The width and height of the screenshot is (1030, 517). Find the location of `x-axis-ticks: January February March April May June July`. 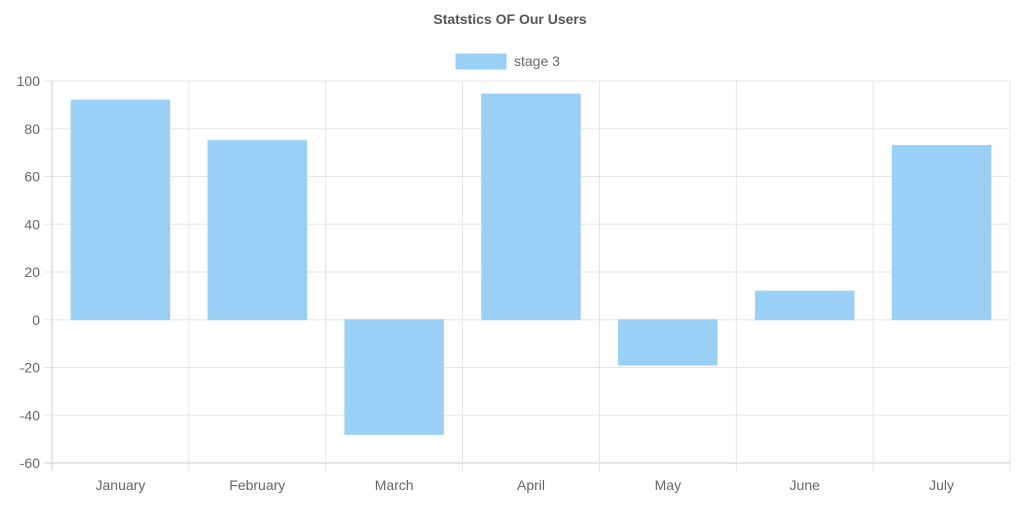

x-axis-ticks: January February March April May June July is located at coordinates (525, 485).